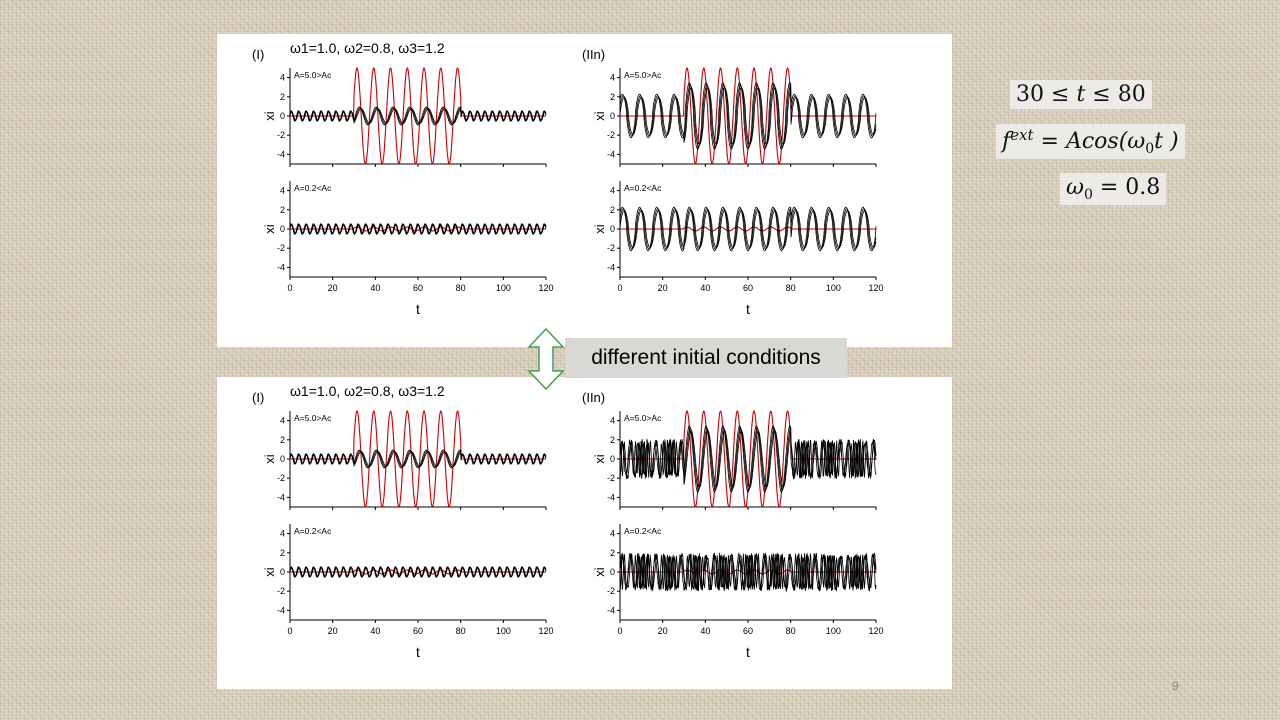  Describe the element at coordinates (1175, 686) in the screenshot. I see `page-number: 9` at that location.